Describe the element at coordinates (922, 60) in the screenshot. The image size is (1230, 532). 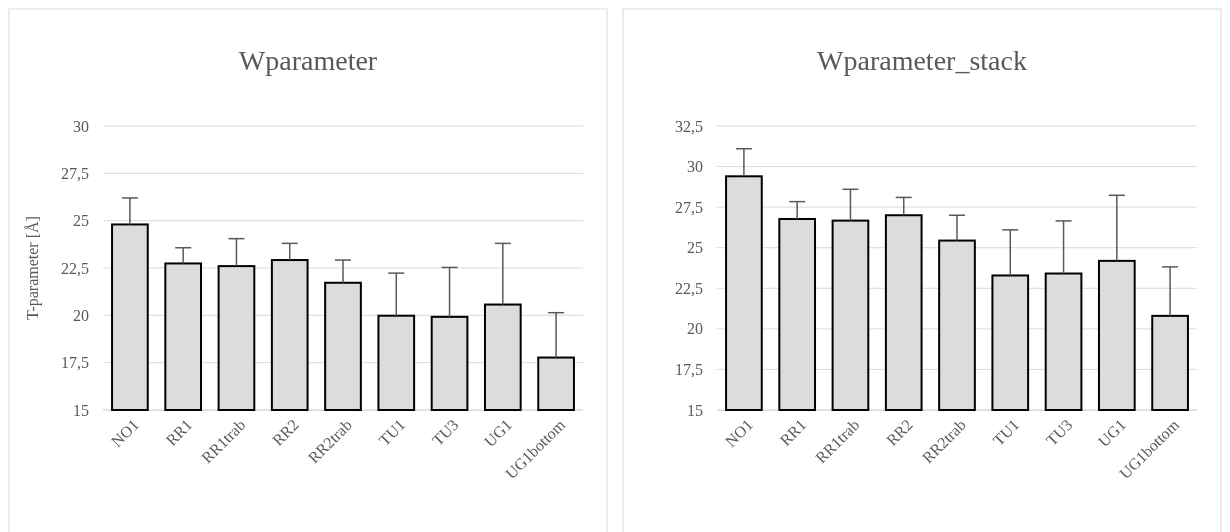
I see `chart-title: Wparameter_stack` at that location.